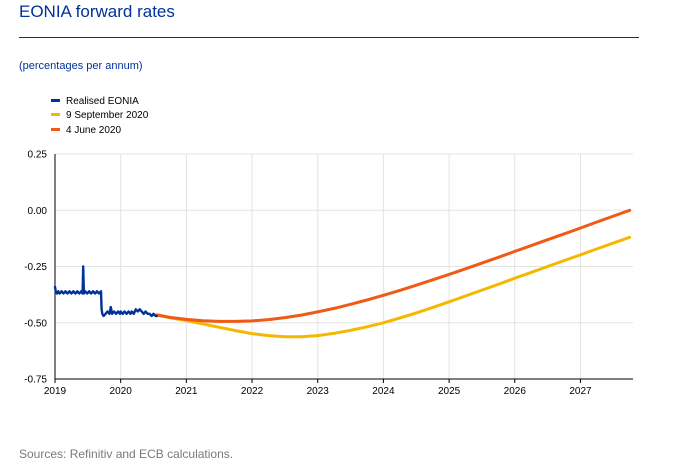 This screenshot has width=688, height=465. What do you see at coordinates (449, 391) in the screenshot?
I see `x-tick-label: 2025` at bounding box center [449, 391].